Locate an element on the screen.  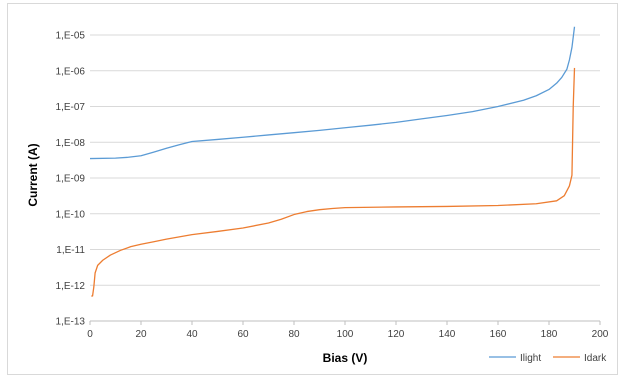
x-axis-title: Bias (V) is located at coordinates (345, 358).